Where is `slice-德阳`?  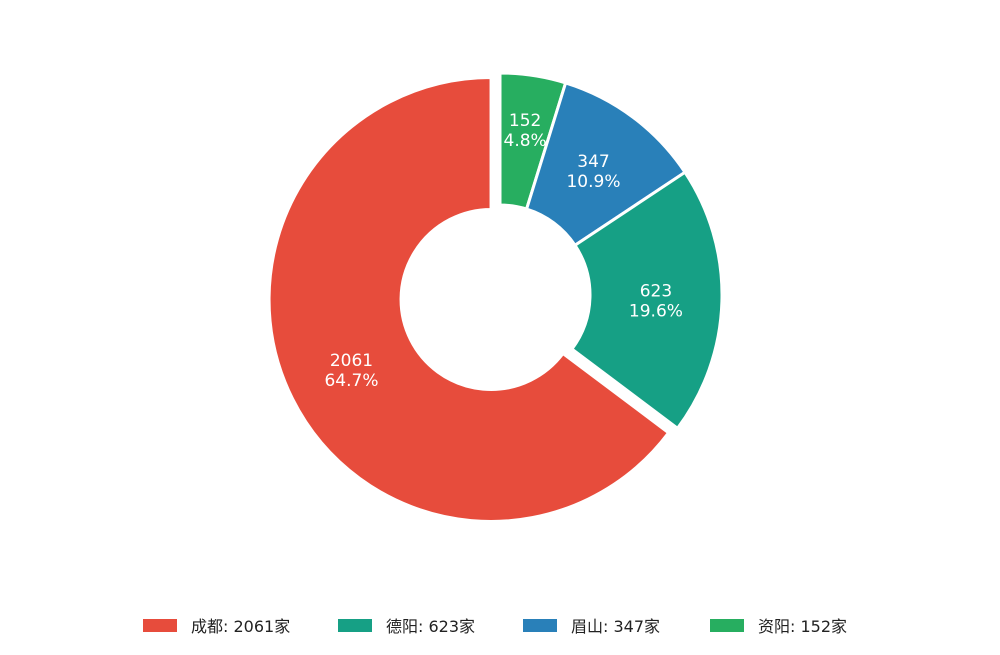
slice-德阳 is located at coordinates (646, 300).